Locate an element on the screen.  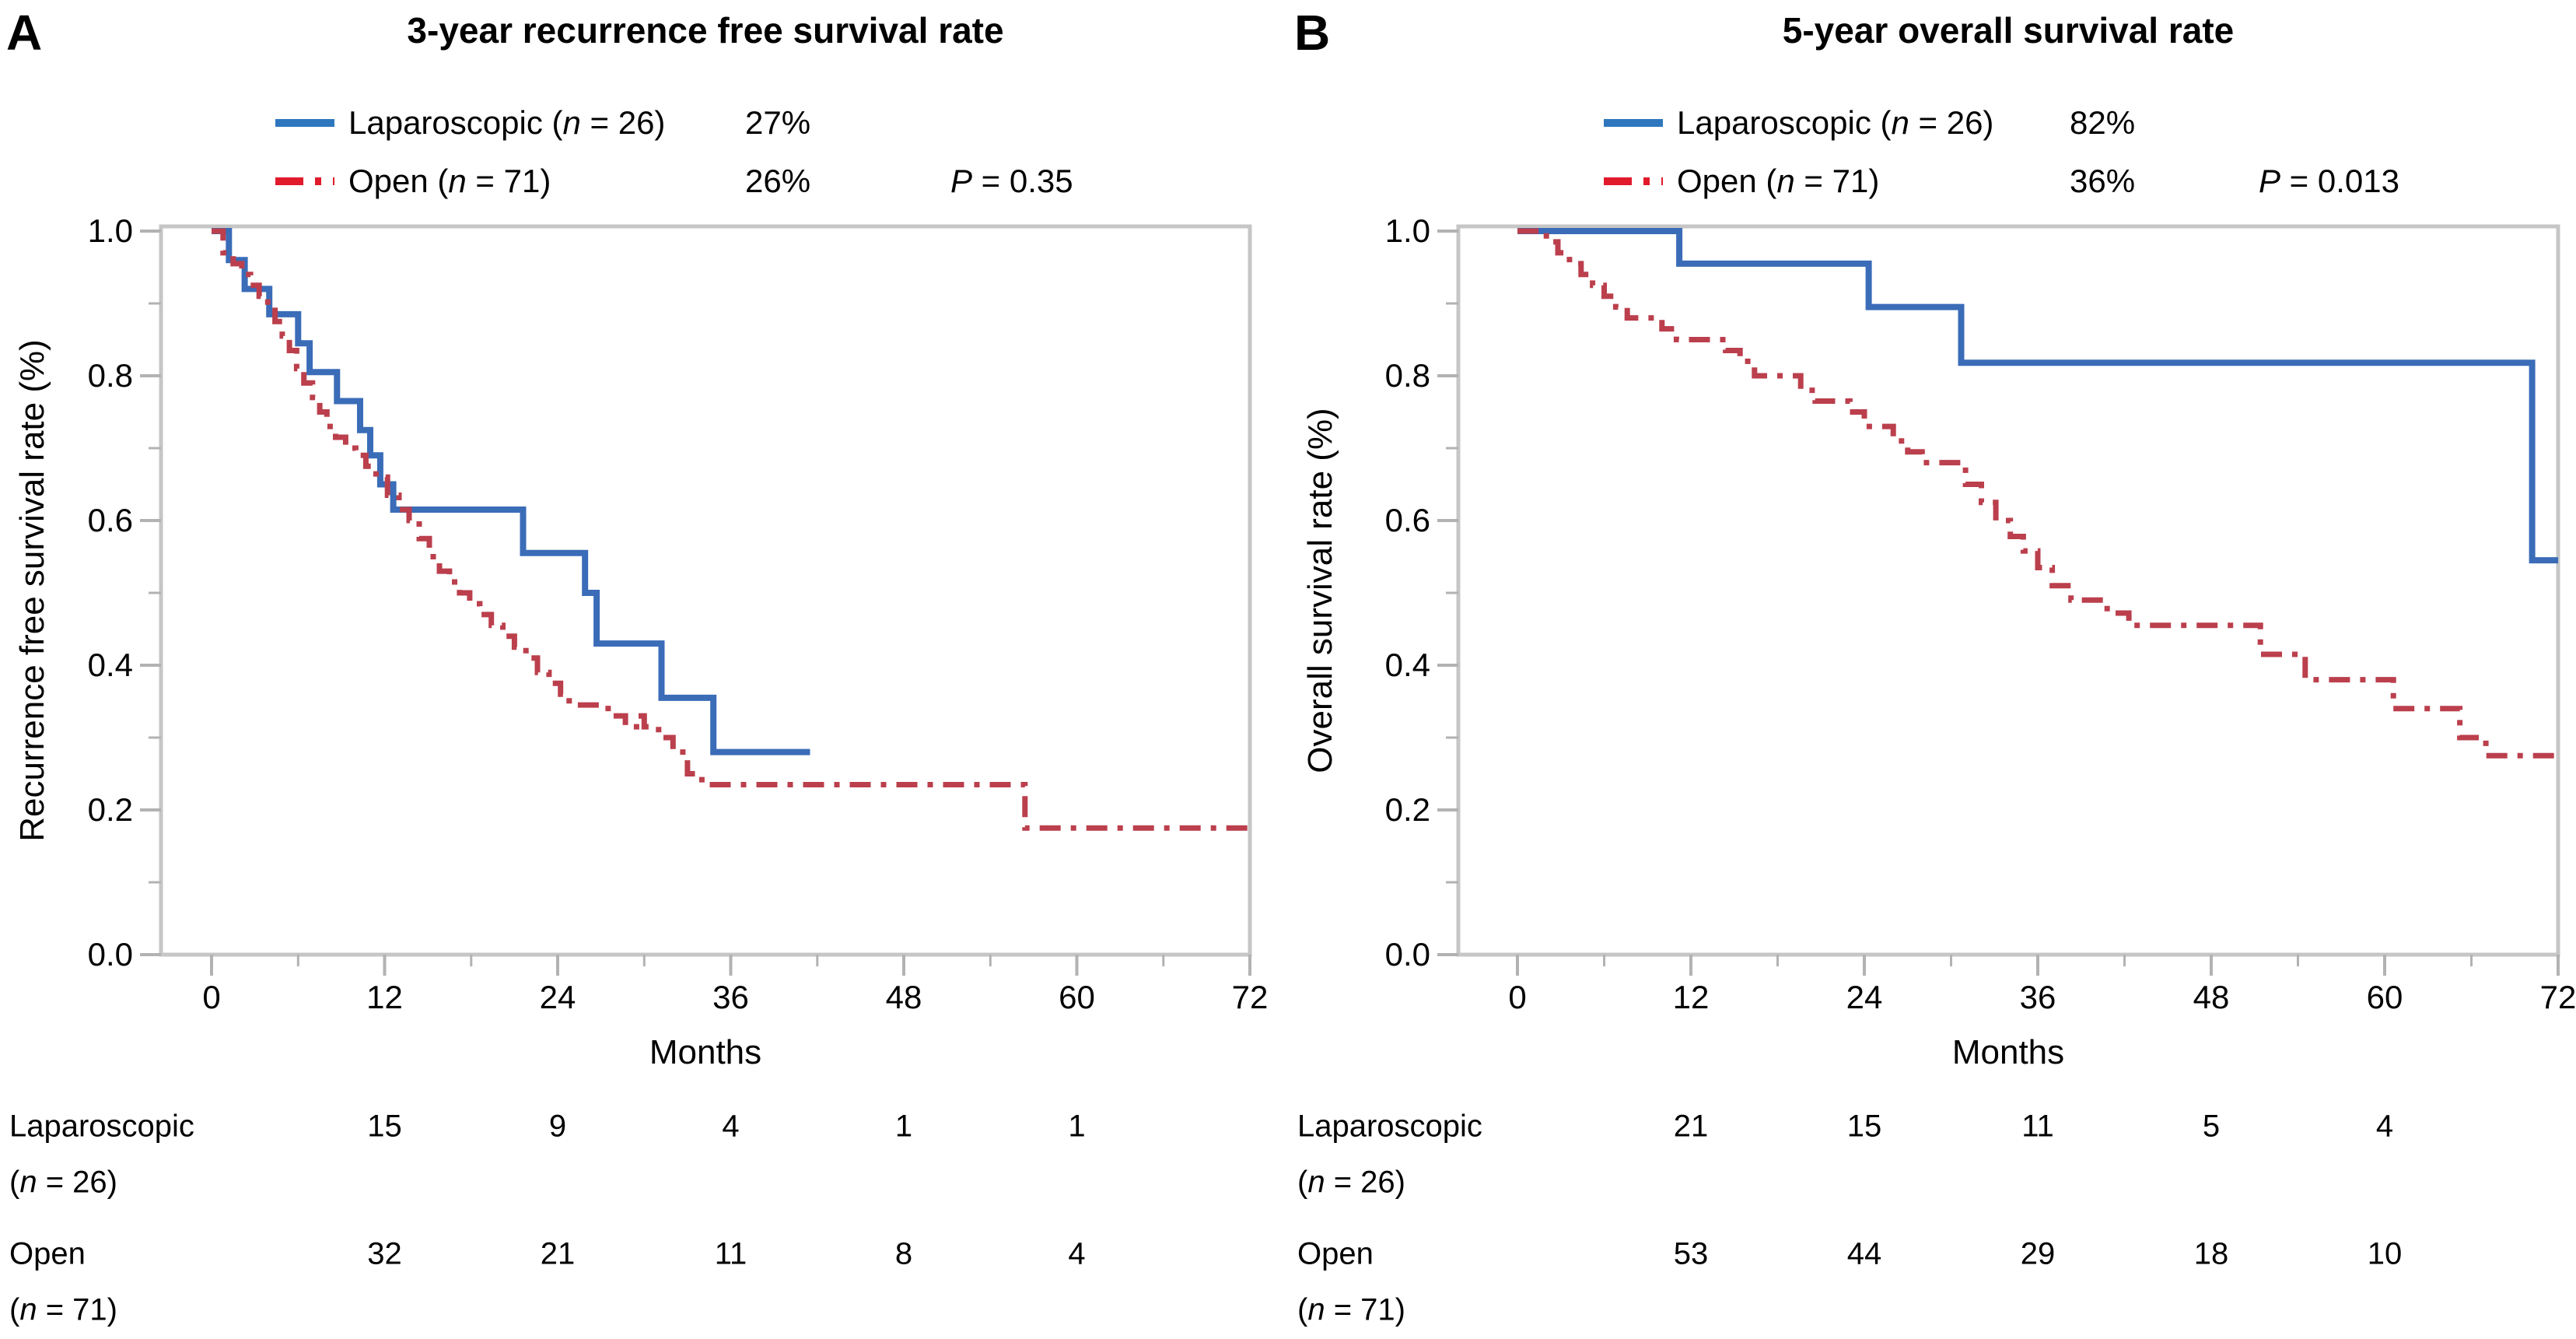
risk-count: 53 is located at coordinates (1691, 1253).